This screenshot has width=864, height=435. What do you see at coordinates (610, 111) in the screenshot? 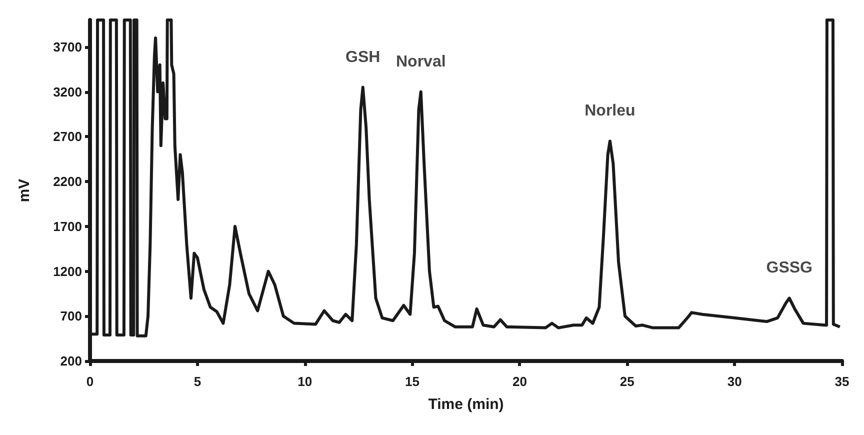
I see `annotation: Norleu` at bounding box center [610, 111].